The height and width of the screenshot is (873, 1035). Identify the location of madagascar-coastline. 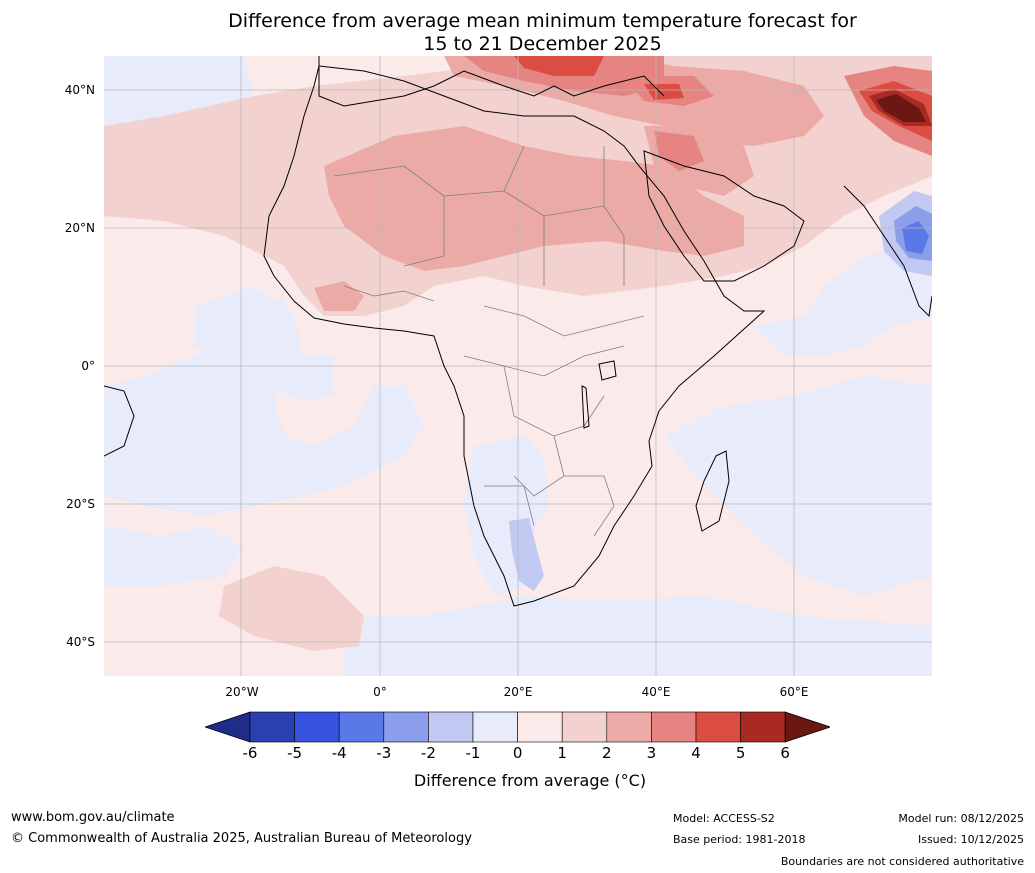
(712, 491).